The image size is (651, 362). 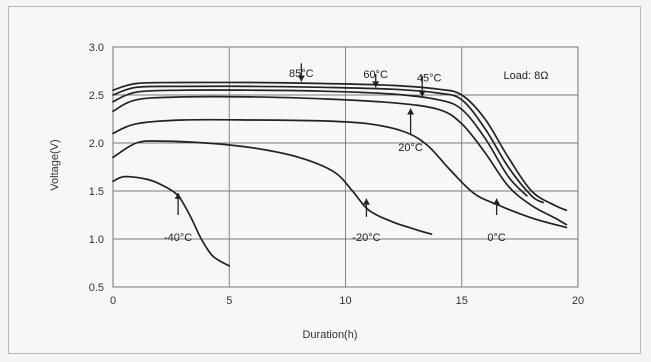 What do you see at coordinates (578, 301) in the screenshot?
I see `x-tick-label: 20` at bounding box center [578, 301].